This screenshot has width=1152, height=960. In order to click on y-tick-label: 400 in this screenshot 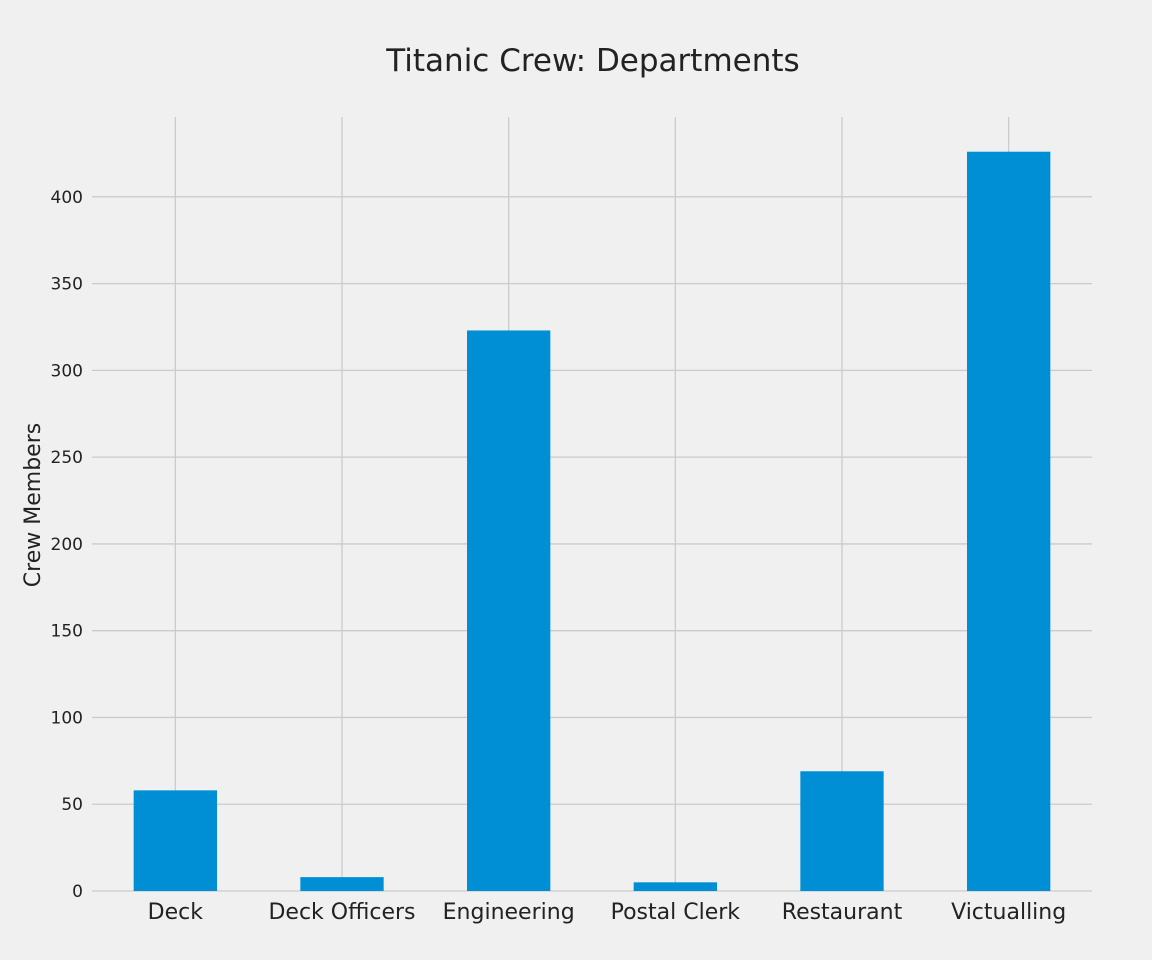, I will do `click(67, 198)`.